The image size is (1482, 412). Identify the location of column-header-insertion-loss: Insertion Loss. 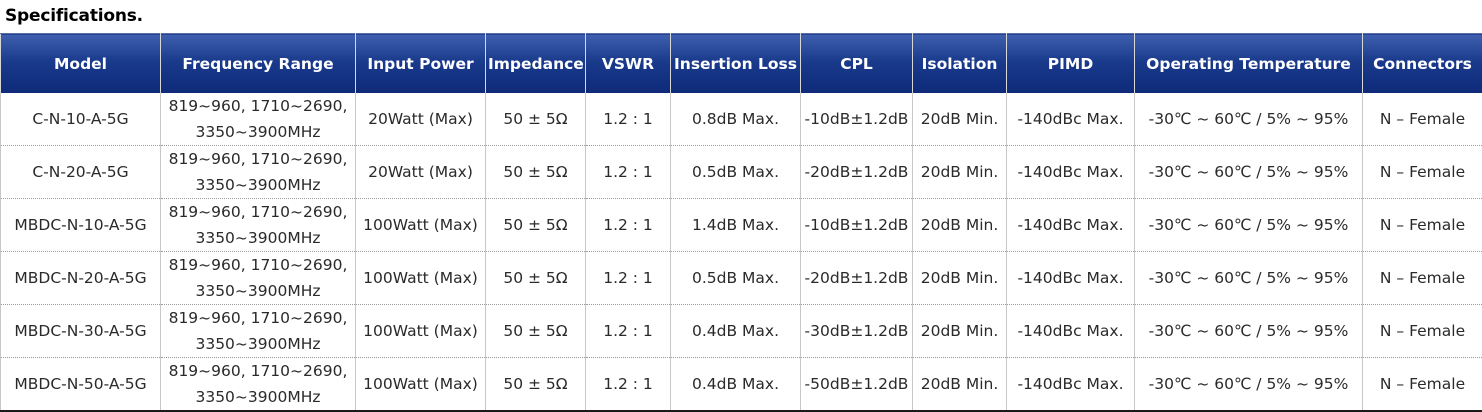
(736, 64).